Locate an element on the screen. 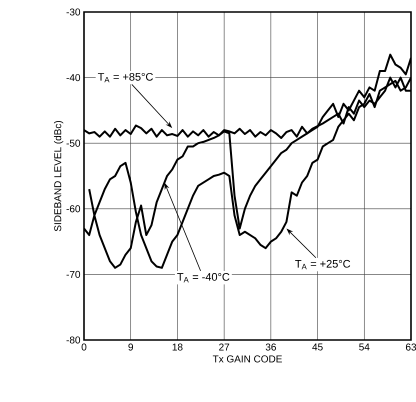 The height and width of the screenshot is (402, 416). x-tick-label: 0 is located at coordinates (84, 347).